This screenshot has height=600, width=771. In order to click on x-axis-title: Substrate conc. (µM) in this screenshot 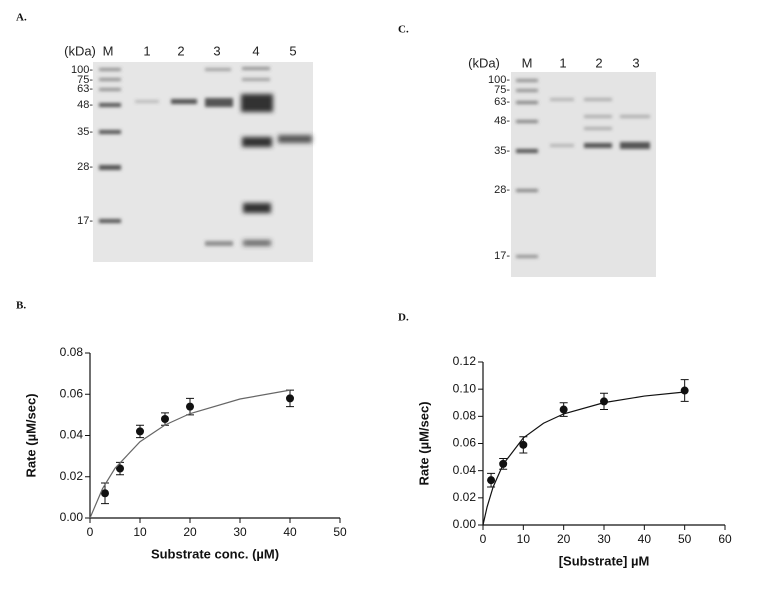, I will do `click(215, 553)`.